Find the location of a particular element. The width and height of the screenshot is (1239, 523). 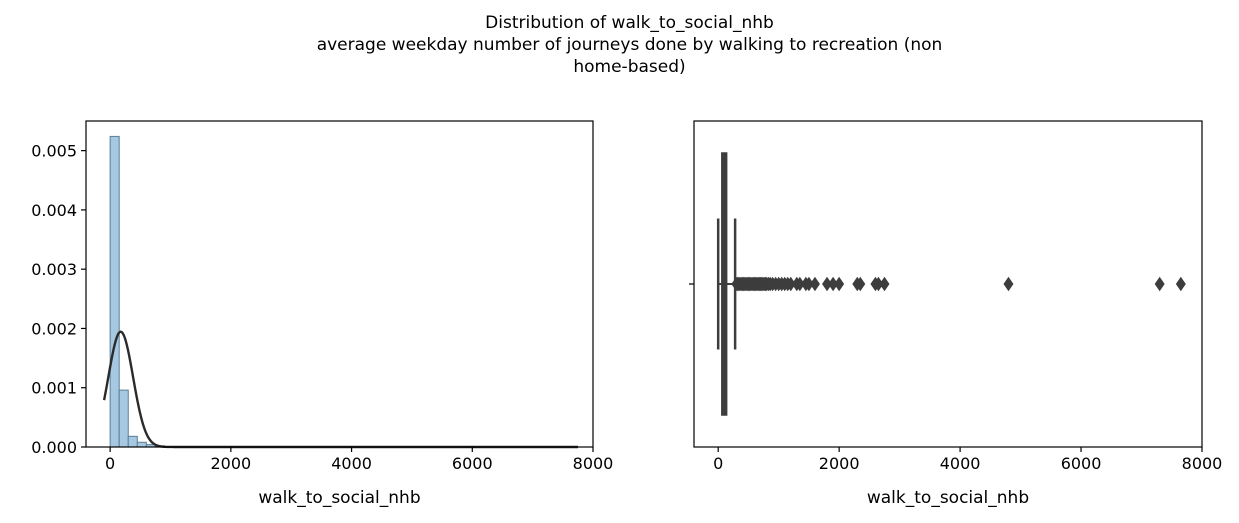

histogram-y-tick-label: 0.002 is located at coordinates (54, 328).